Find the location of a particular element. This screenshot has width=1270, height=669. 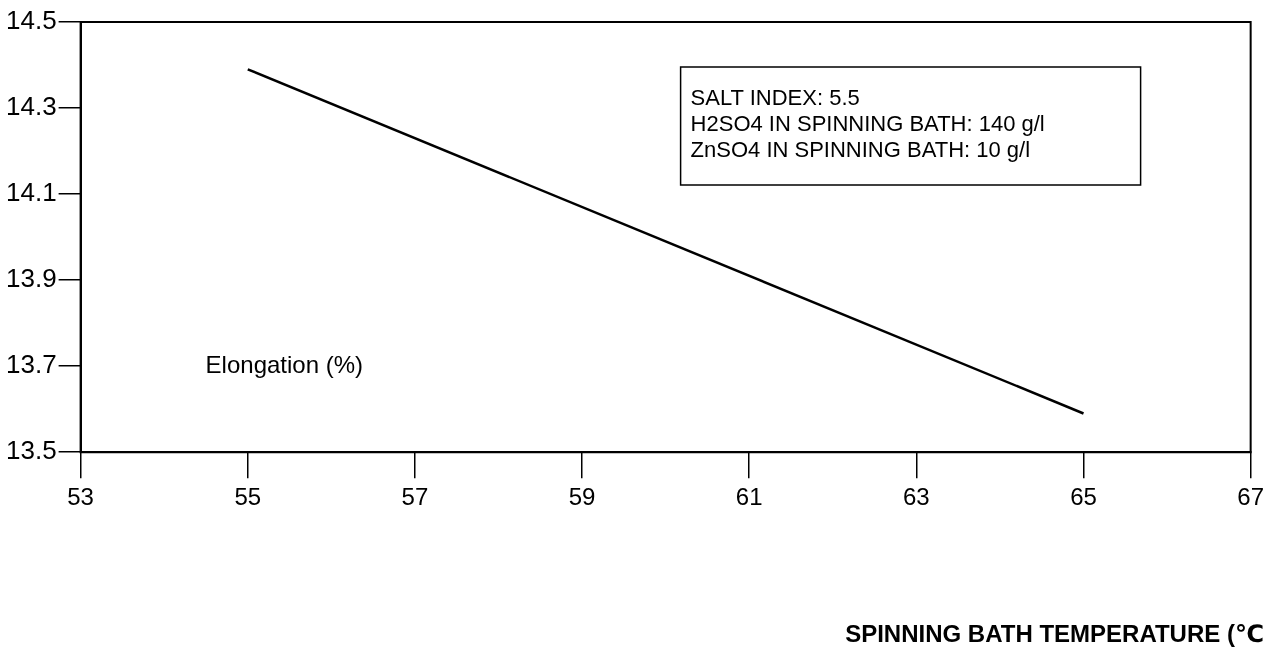

y-axis-title: Elongation (%) is located at coordinates (284, 364).